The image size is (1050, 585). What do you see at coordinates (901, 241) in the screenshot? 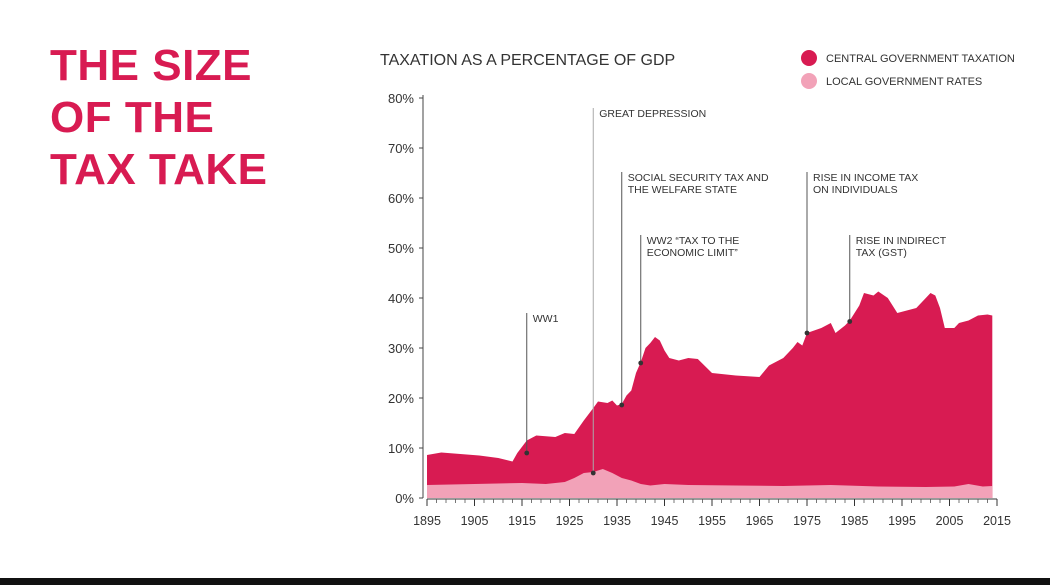
I see `annotation-label-6-1: RISE IN INDIRECT` at bounding box center [901, 241].